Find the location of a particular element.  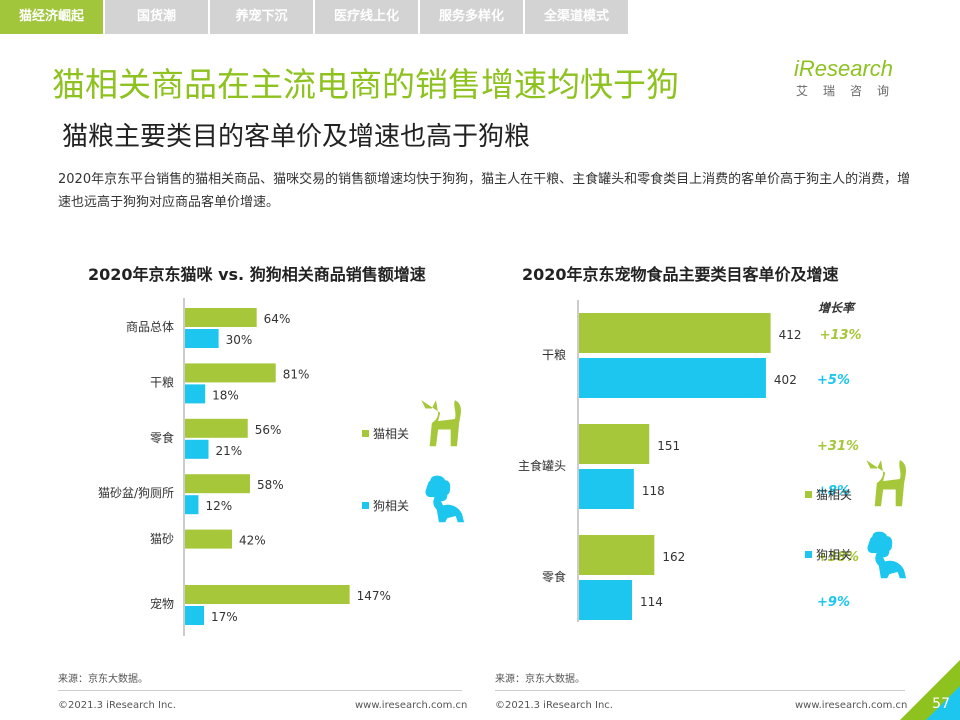

chart1-title: 2020年京东猫咪 vs. 狗狗相关商品销售额增速 is located at coordinates (257, 274).